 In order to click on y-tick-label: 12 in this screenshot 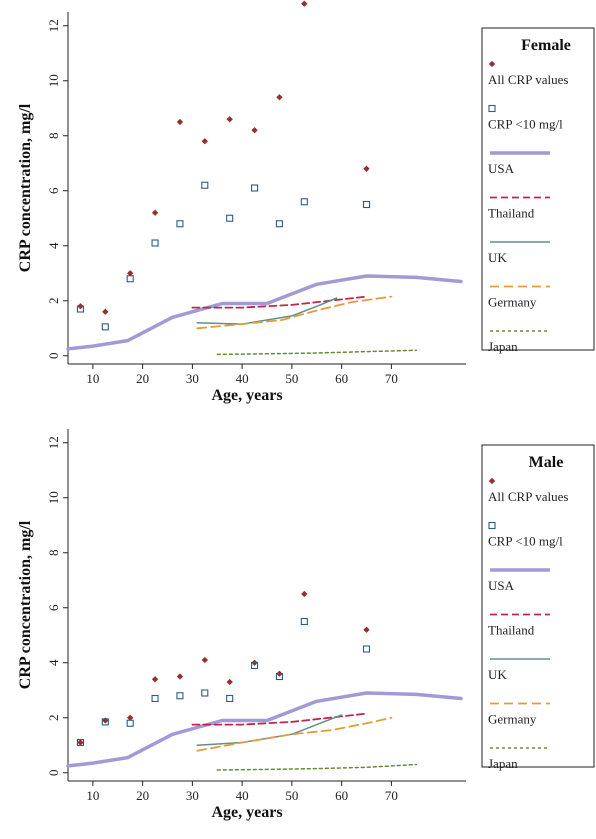, I will do `click(53, 442)`.